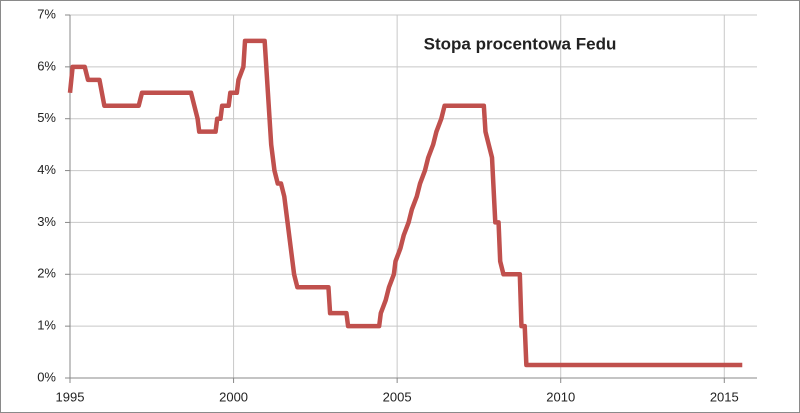 The height and width of the screenshot is (413, 800). What do you see at coordinates (46, 325) in the screenshot?
I see `y-tick-label: 1%` at bounding box center [46, 325].